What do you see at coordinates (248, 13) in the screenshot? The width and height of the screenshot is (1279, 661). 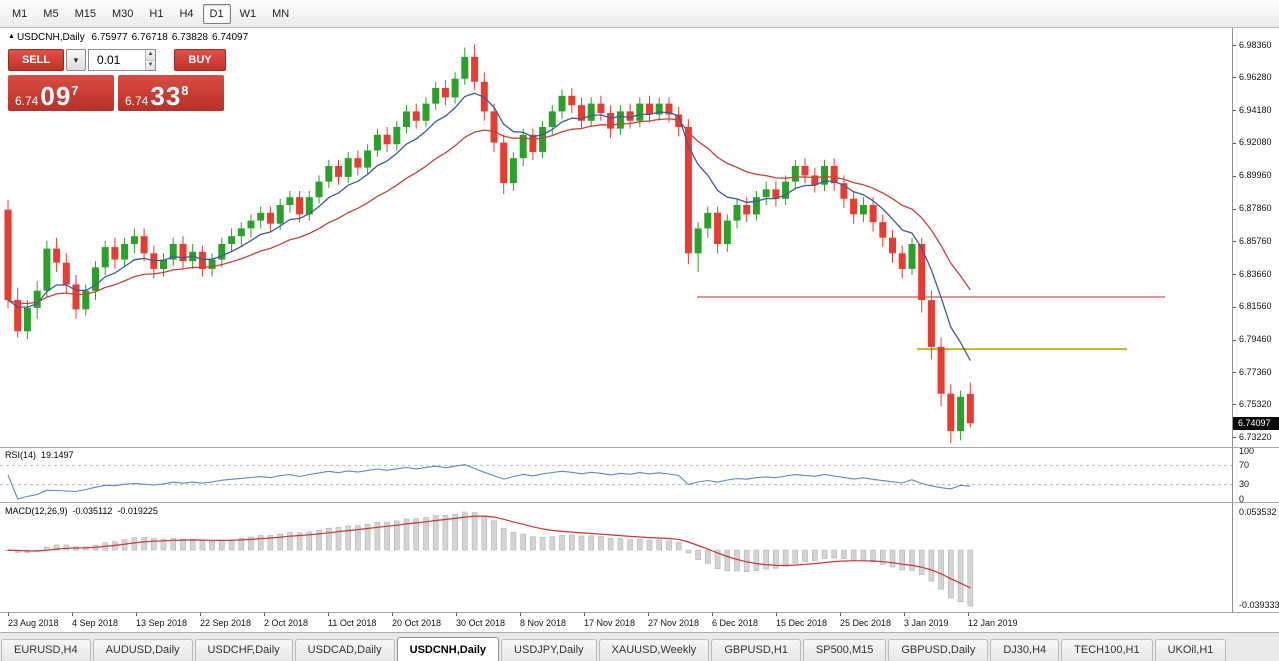 I see `timeframe-button-w1: W1` at bounding box center [248, 13].